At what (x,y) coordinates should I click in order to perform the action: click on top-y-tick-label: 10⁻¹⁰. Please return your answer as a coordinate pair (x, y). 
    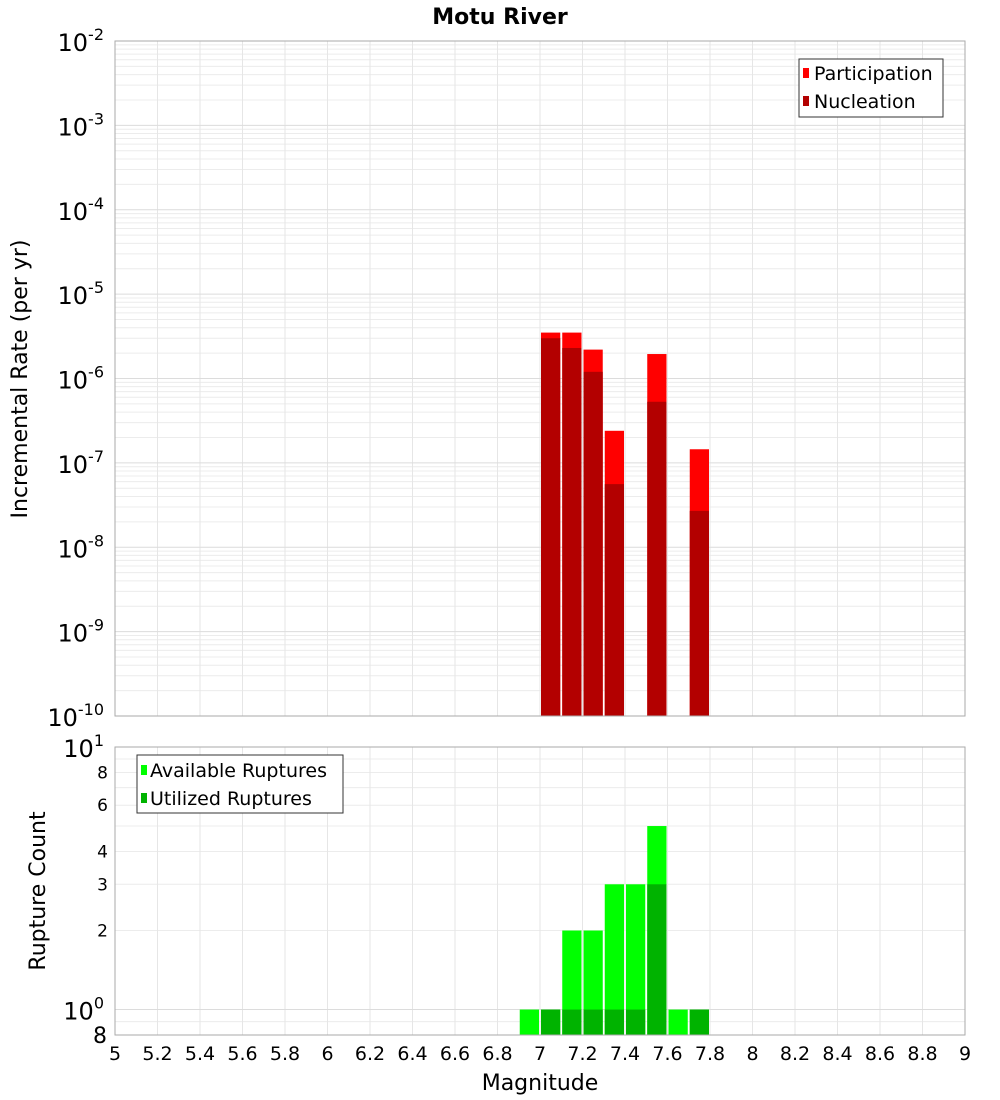
    Looking at the image, I should click on (75, 716).